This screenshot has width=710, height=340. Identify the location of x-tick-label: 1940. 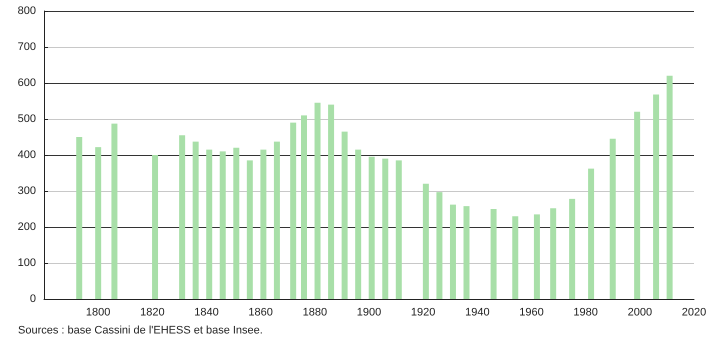
(477, 312).